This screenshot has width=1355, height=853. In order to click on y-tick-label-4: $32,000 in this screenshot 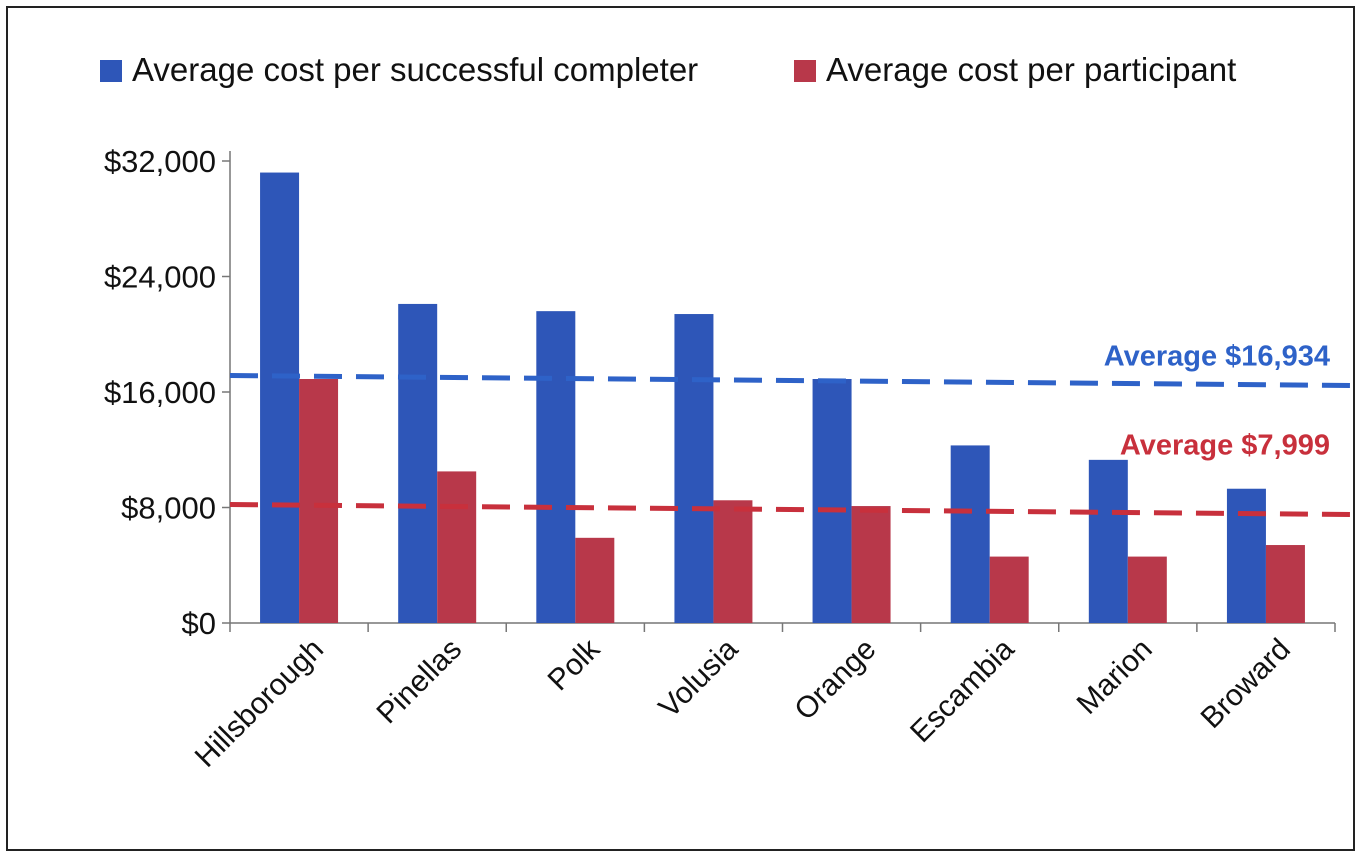, I will do `click(160, 161)`.